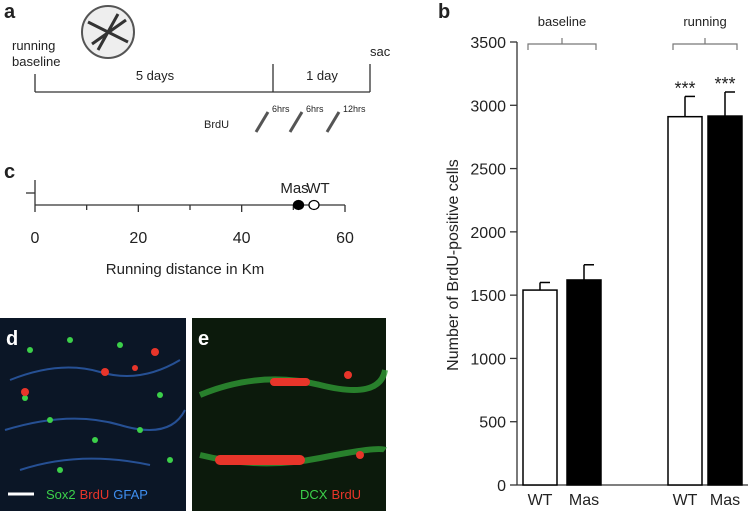  Describe the element at coordinates (501, 486) in the screenshot. I see `y-tick-label: 0` at that location.